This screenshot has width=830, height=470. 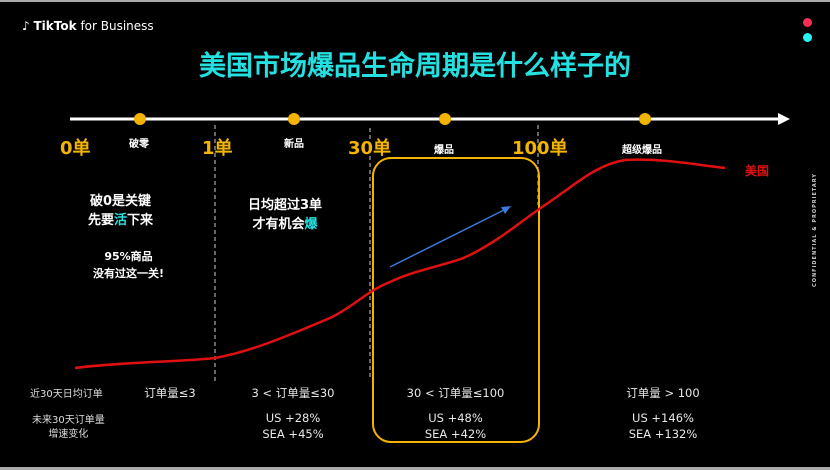 I want to click on stage-label: 新品, so click(x=294, y=144).